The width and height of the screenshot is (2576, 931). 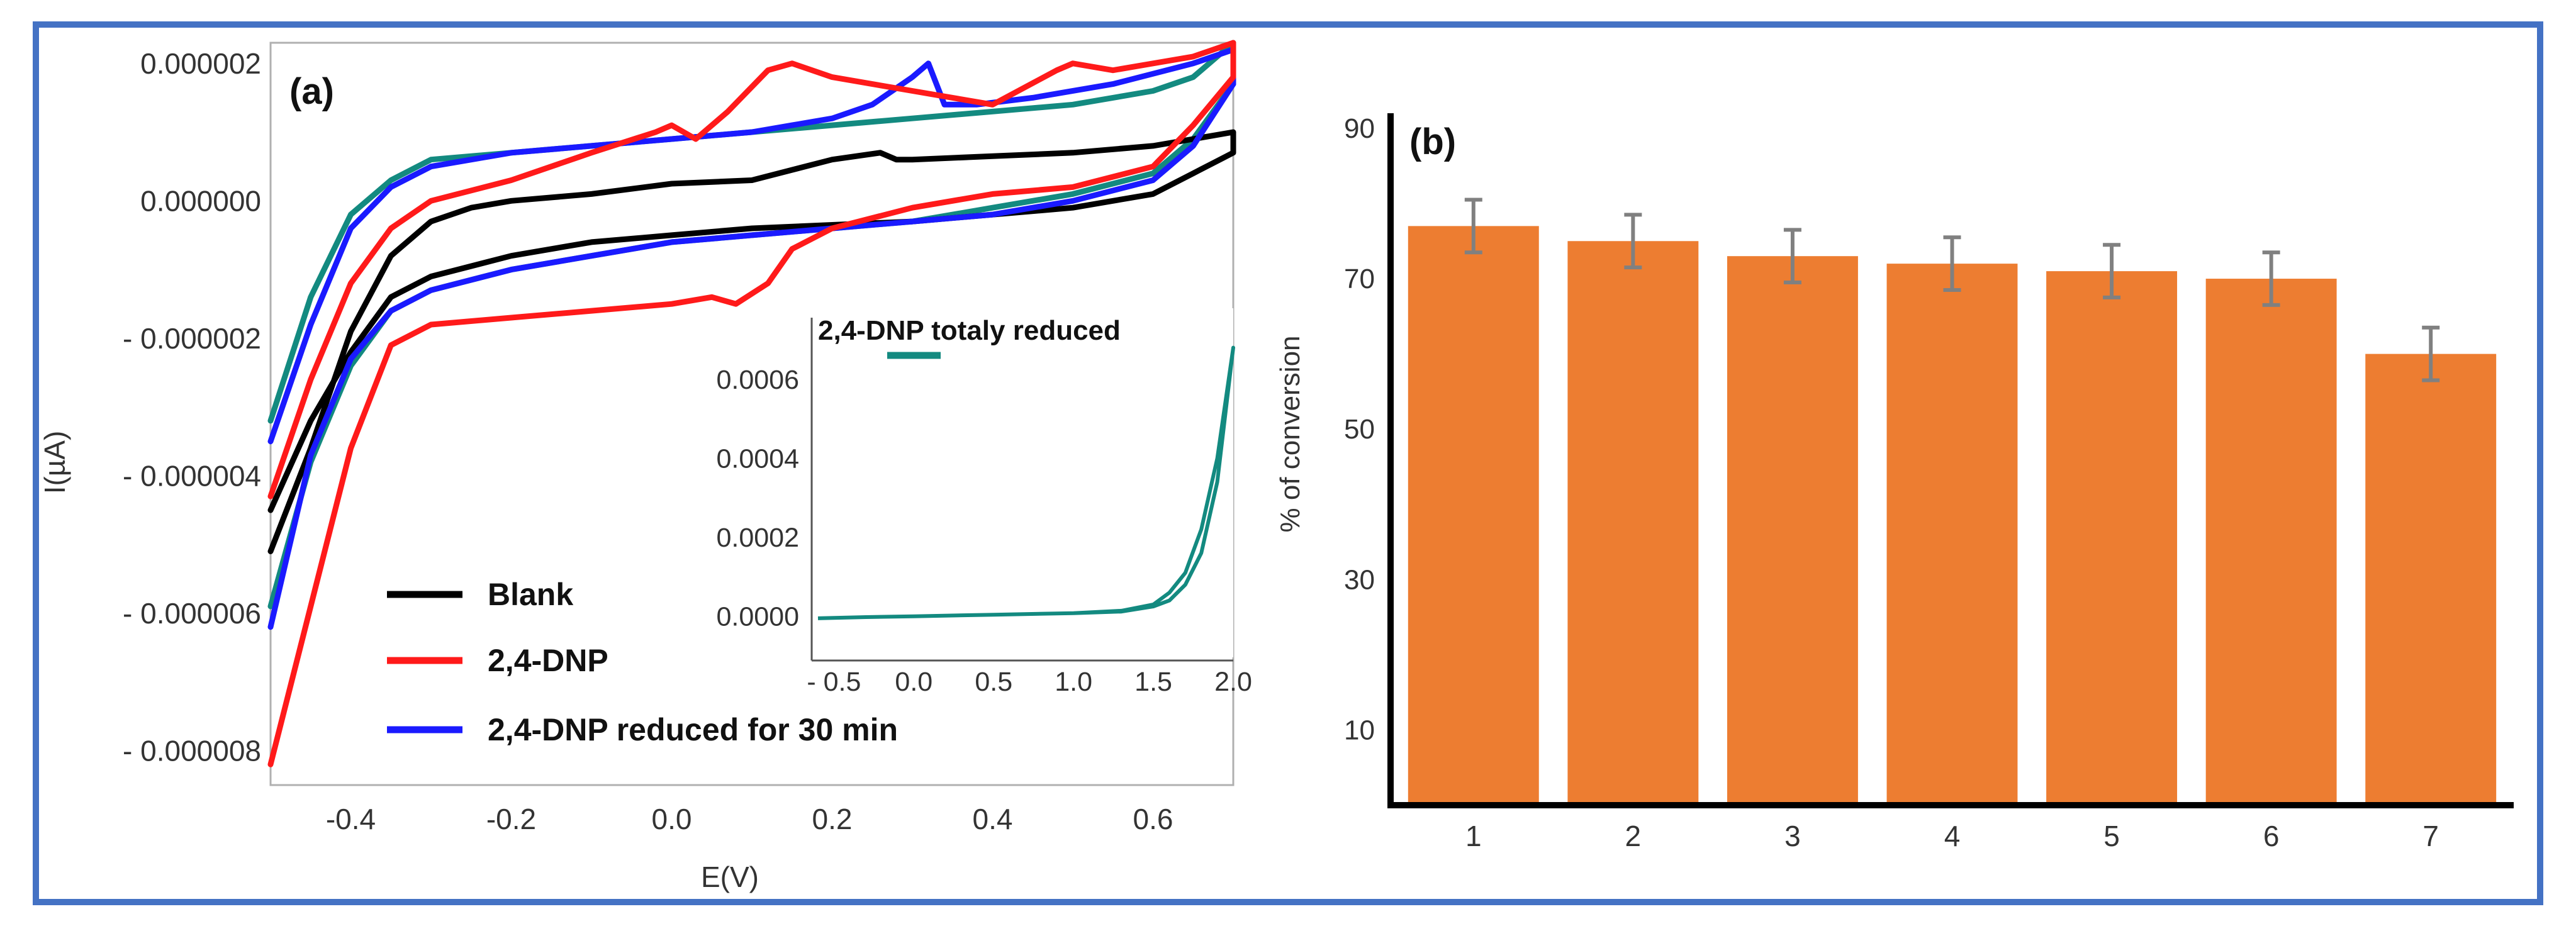 What do you see at coordinates (1233, 682) in the screenshot?
I see `inset-x-tick-label: 2.0` at bounding box center [1233, 682].